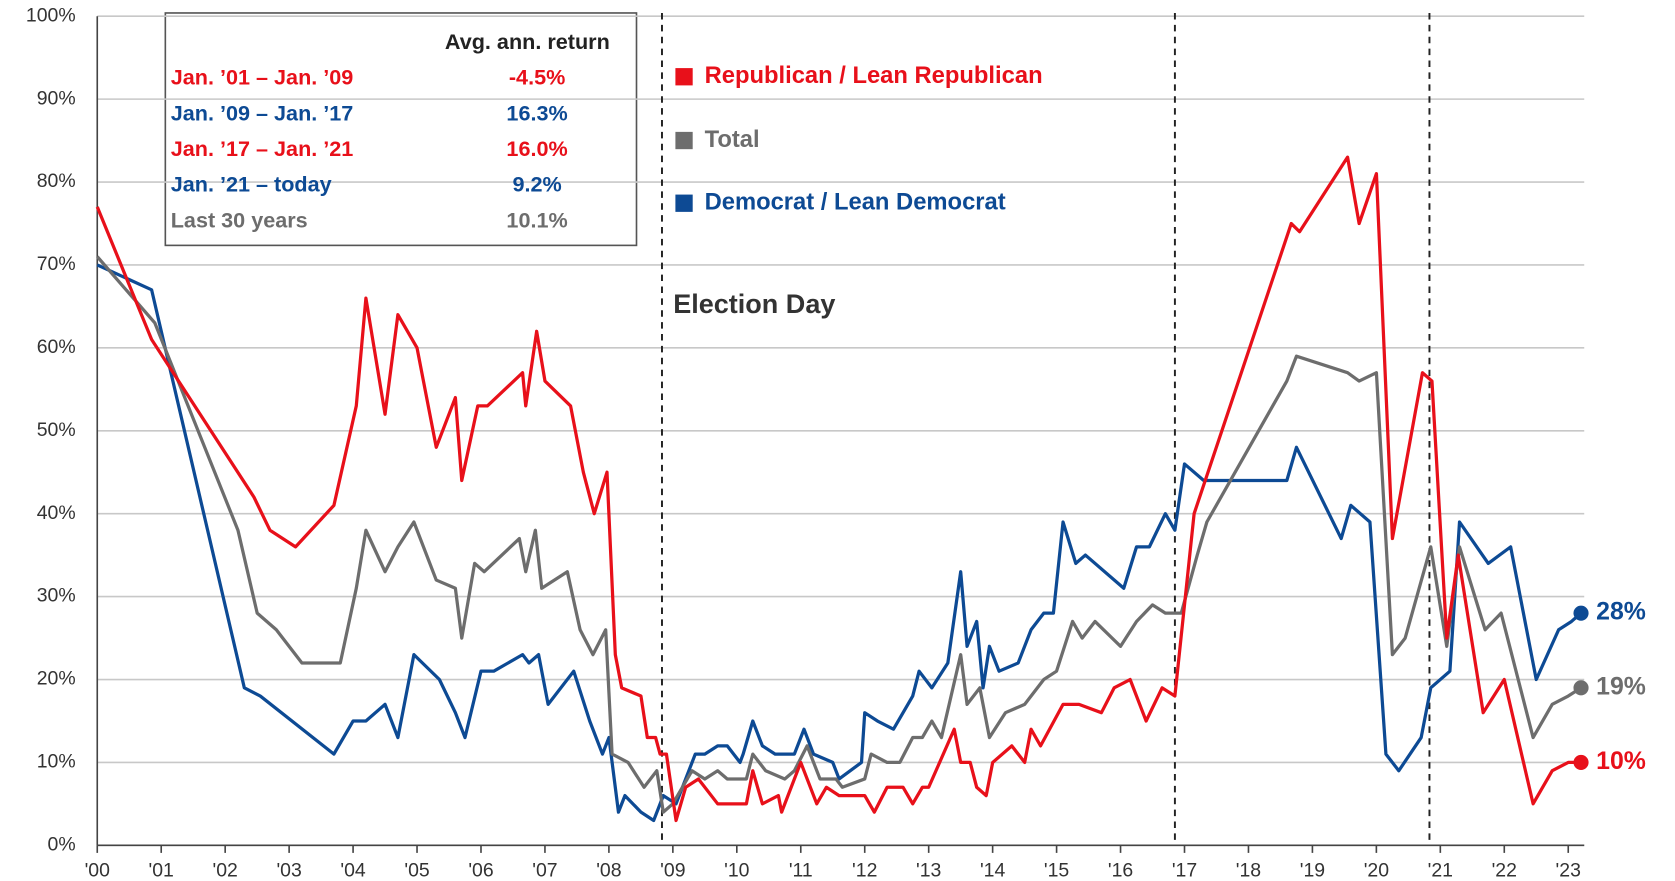  Describe the element at coordinates (928, 870) in the screenshot. I see `x-tick-label: '13` at that location.